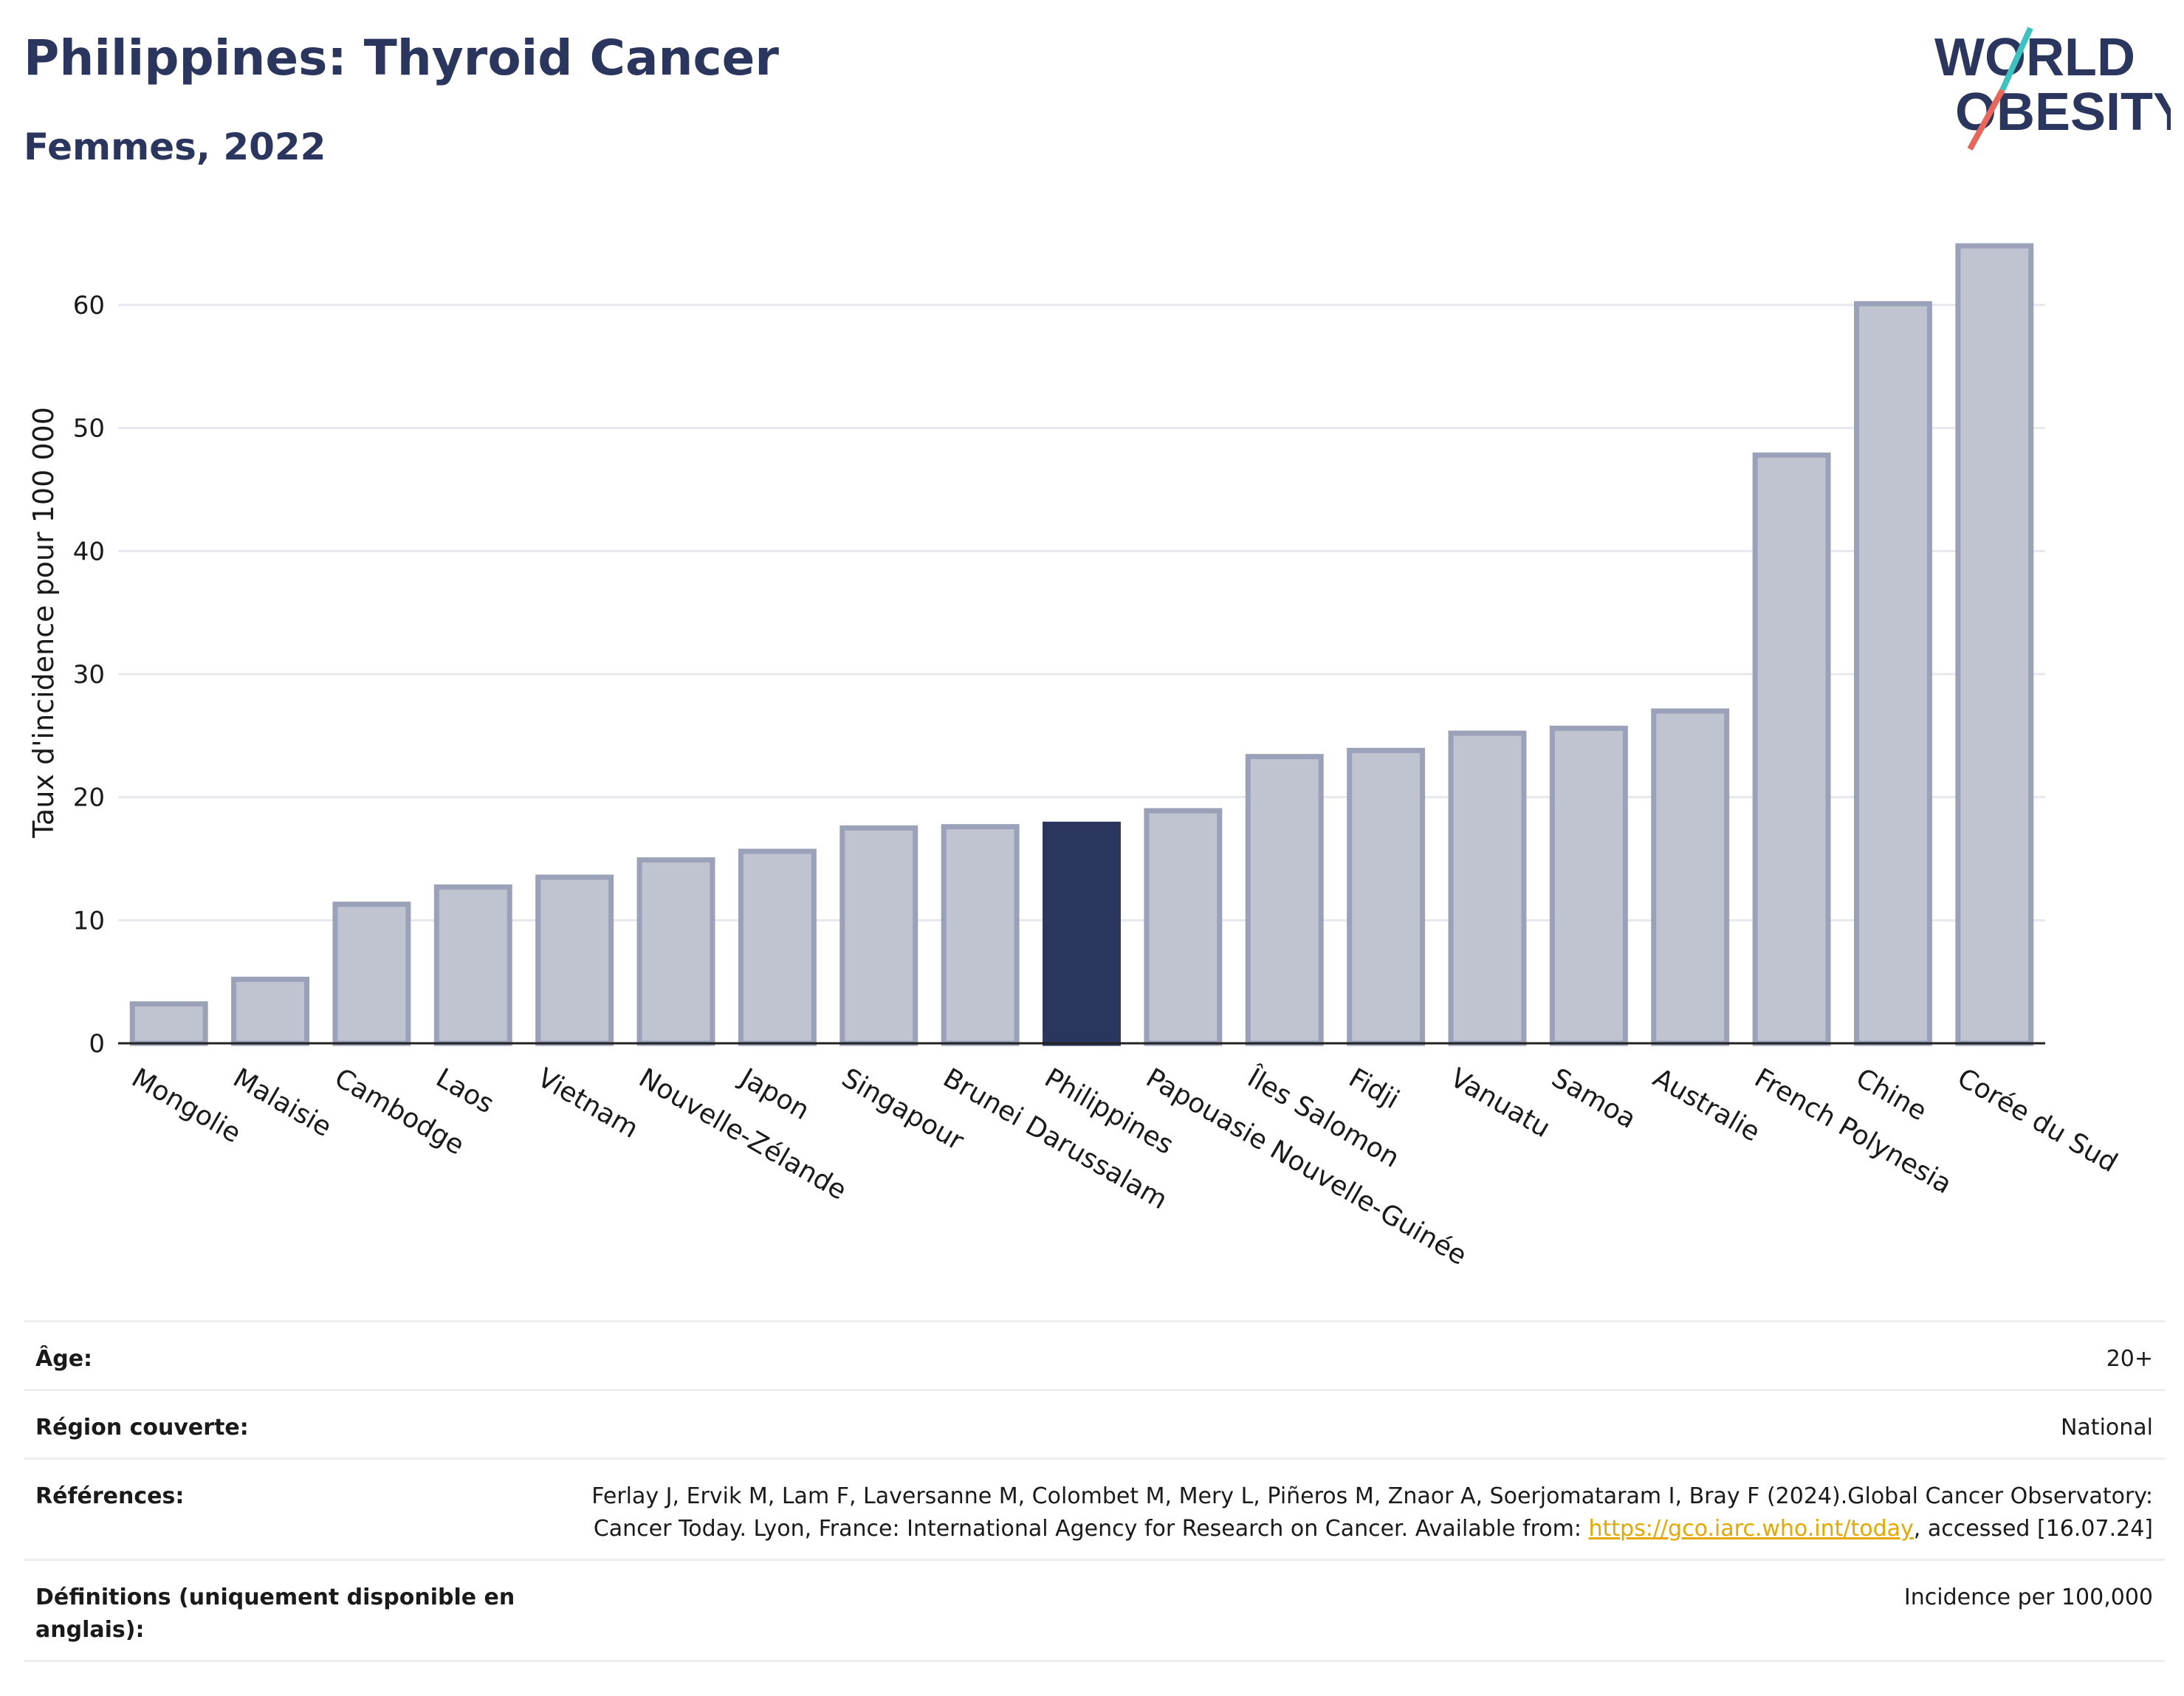 This screenshot has height=1696, width=2184. What do you see at coordinates (1893, 673) in the screenshot?
I see `bar-chine` at bounding box center [1893, 673].